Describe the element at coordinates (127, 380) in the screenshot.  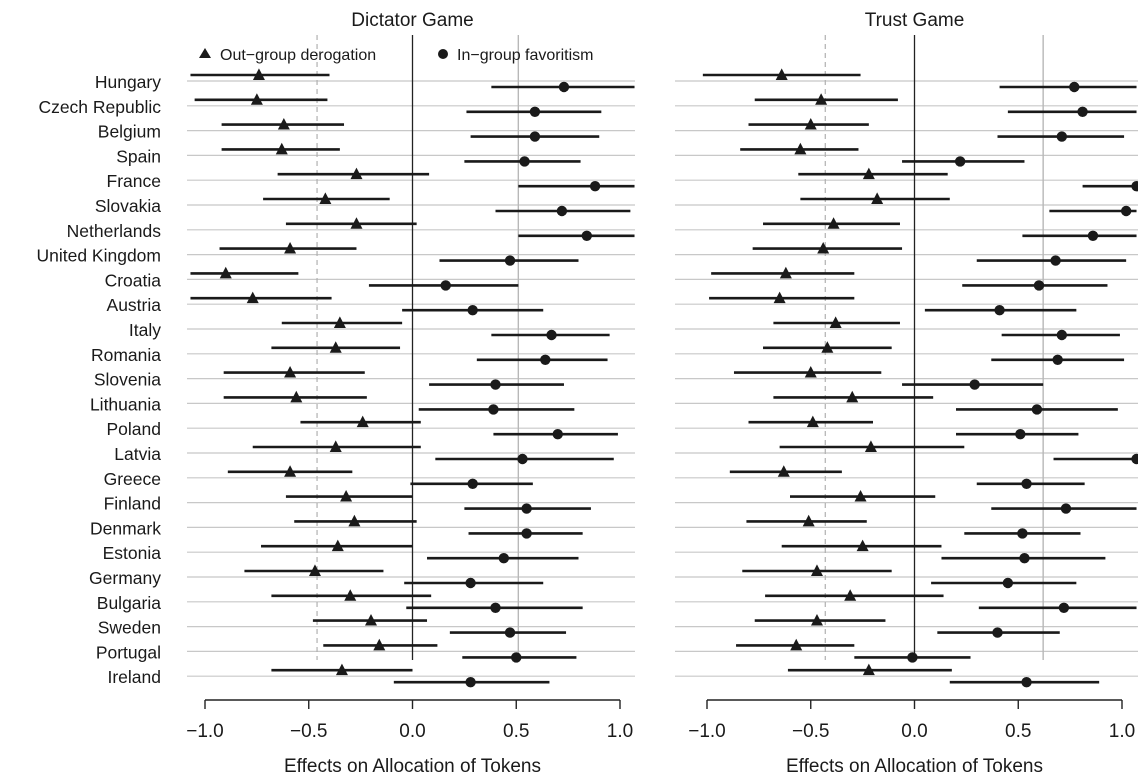
I see `country-label: Slovenia` at that location.